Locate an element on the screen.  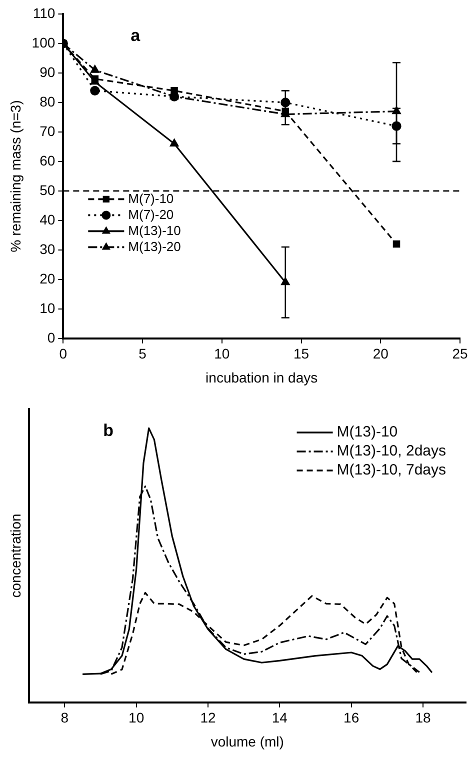
annotation: a is located at coordinates (135, 36).